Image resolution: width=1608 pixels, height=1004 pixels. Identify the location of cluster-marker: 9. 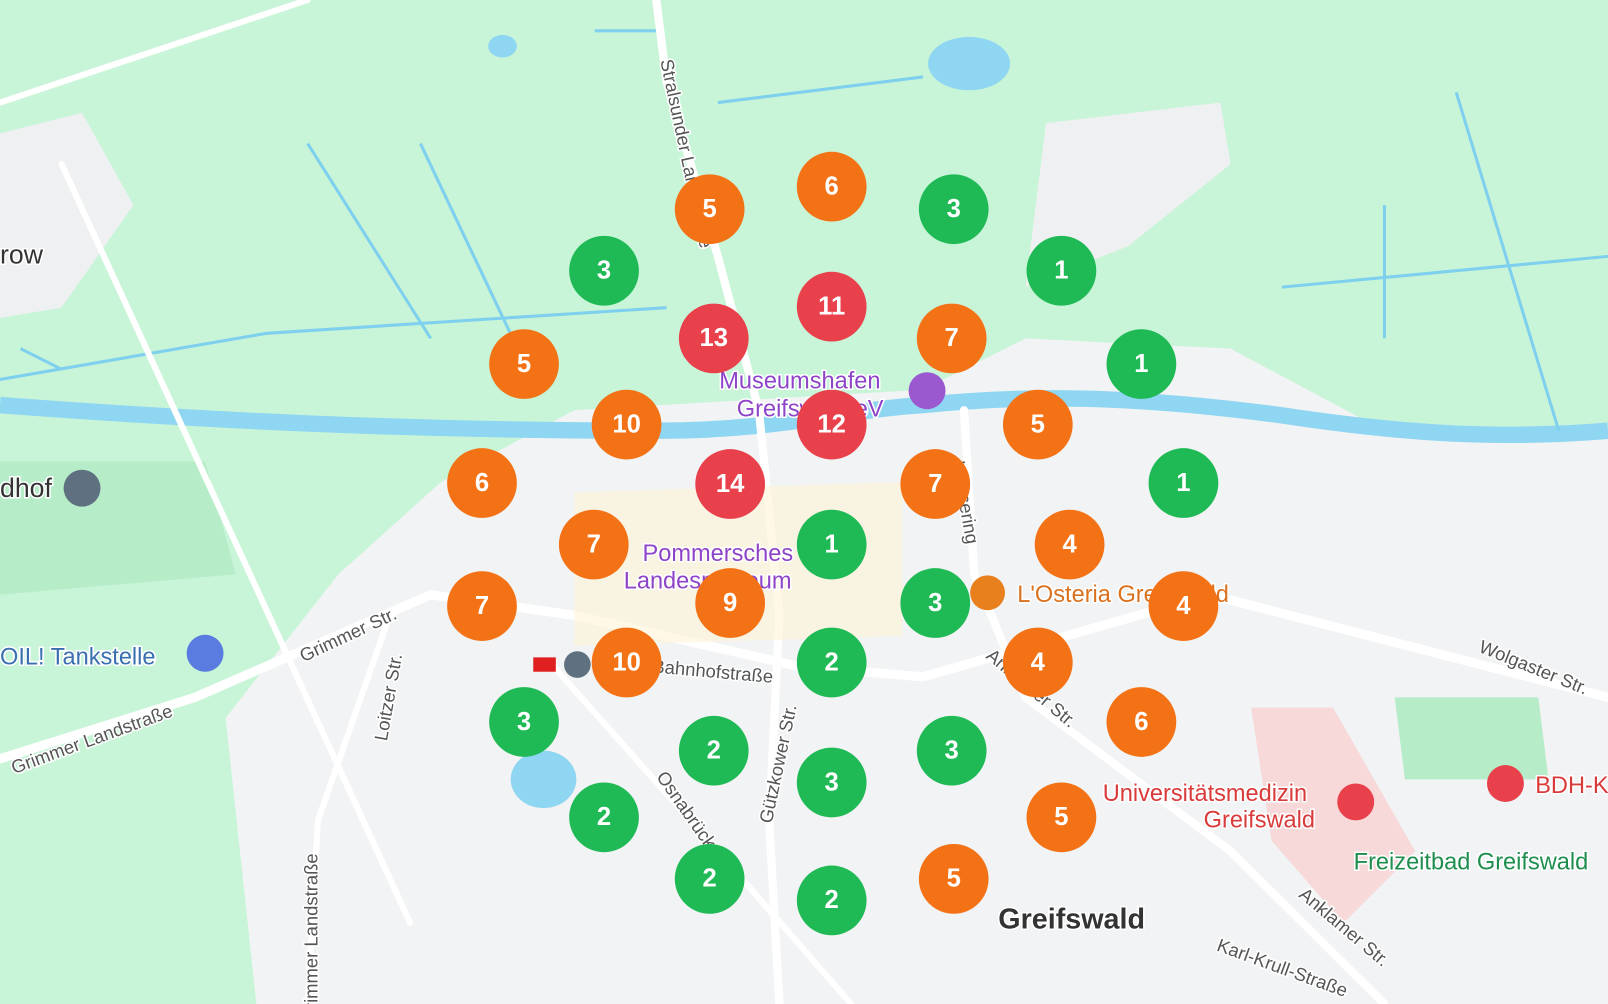
(730, 603).